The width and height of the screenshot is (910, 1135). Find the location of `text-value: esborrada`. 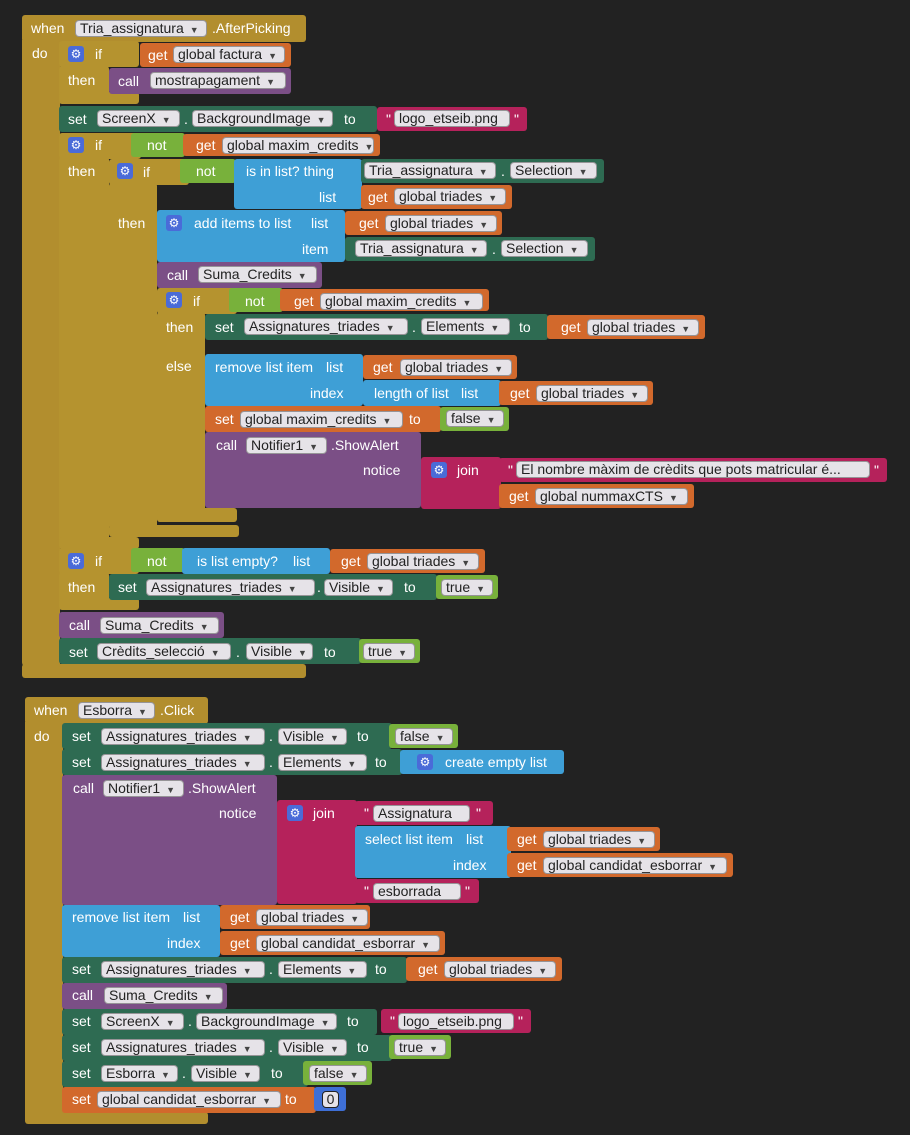

text-value: esborrada is located at coordinates (417, 891).